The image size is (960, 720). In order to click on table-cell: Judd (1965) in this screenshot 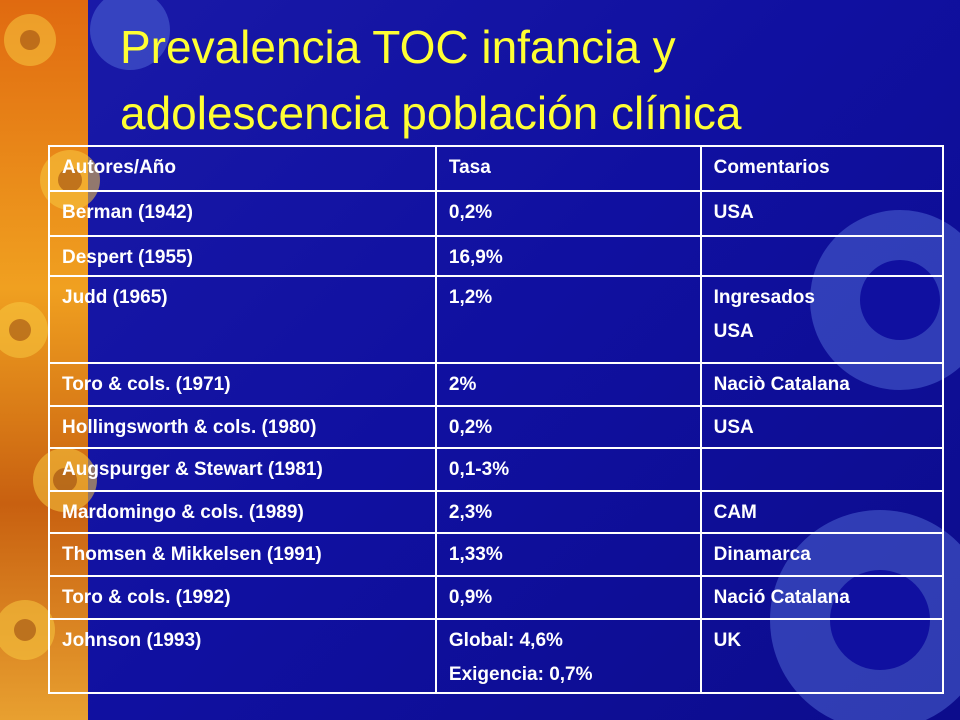, I will do `click(242, 319)`.